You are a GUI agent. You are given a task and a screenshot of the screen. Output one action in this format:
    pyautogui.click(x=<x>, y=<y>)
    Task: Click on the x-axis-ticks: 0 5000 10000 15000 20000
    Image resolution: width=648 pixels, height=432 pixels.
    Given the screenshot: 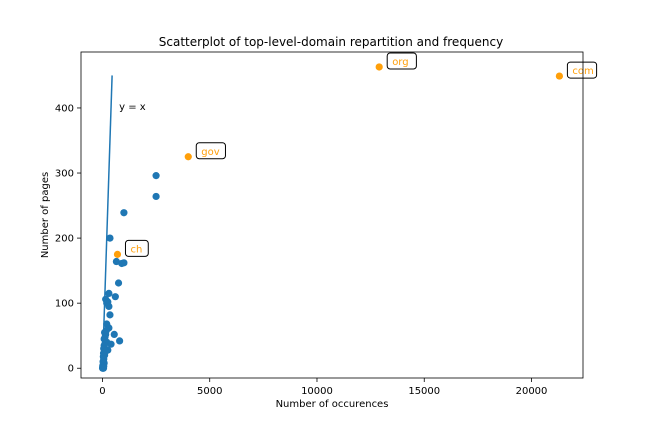 What is the action you would take?
    pyautogui.click(x=323, y=387)
    